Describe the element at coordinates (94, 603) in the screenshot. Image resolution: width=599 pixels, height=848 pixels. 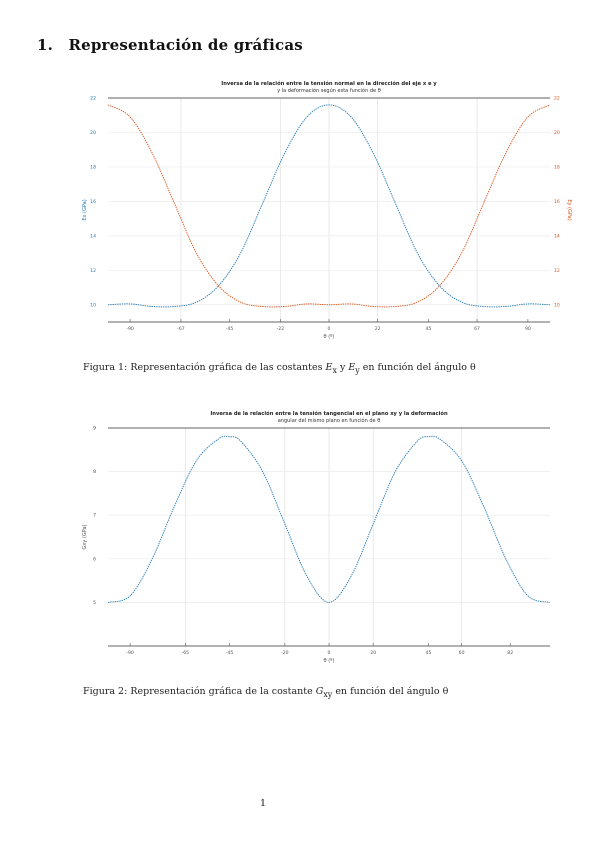
I see `fig2-y-tick-label-left: 5` at that location.